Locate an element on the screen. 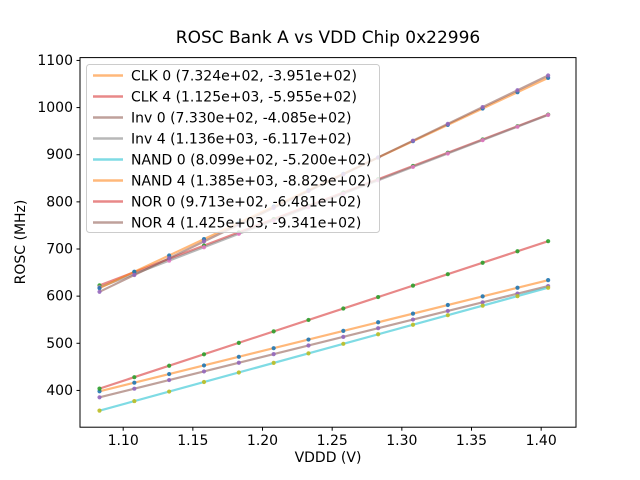 The width and height of the screenshot is (640, 480). x-tick-label: 1.35 is located at coordinates (471, 441).